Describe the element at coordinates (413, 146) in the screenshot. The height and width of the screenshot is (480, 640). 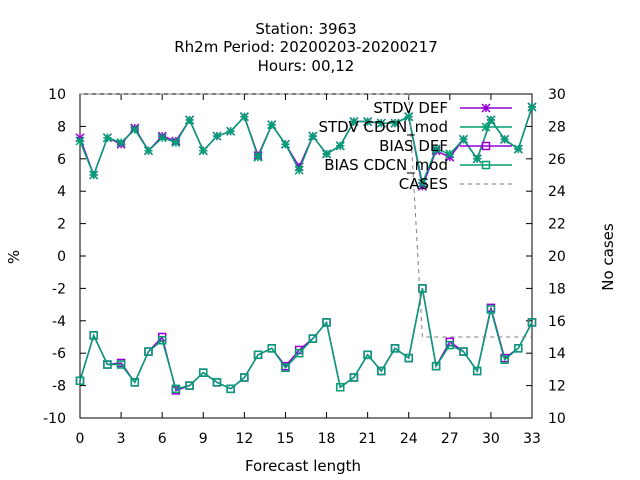
I see `legend-label: BIAS DEF` at that location.